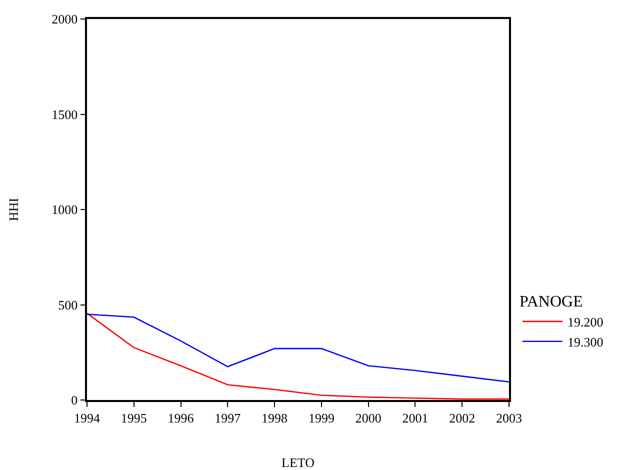  I want to click on x-tick-label: 1994, so click(87, 418).